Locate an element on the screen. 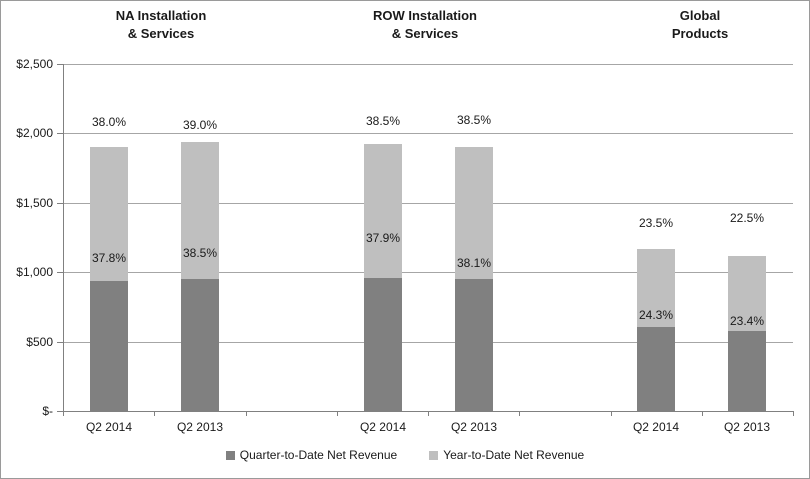 The height and width of the screenshot is (479, 810). qtd-percent-label: 24.3% is located at coordinates (656, 315).